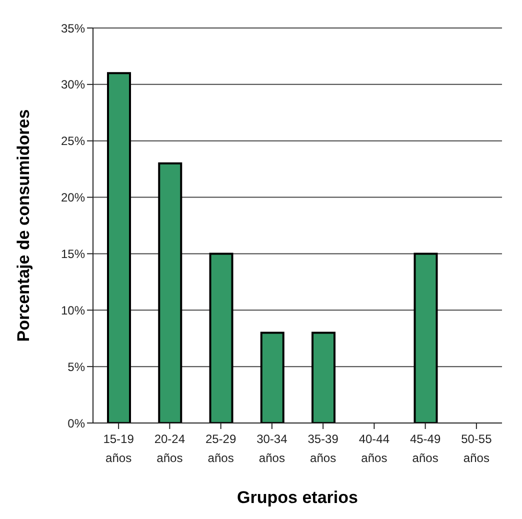 Image resolution: width=522 pixels, height=519 pixels. Describe the element at coordinates (374, 448) in the screenshot. I see `x-tick-label: 40-44 años` at that location.